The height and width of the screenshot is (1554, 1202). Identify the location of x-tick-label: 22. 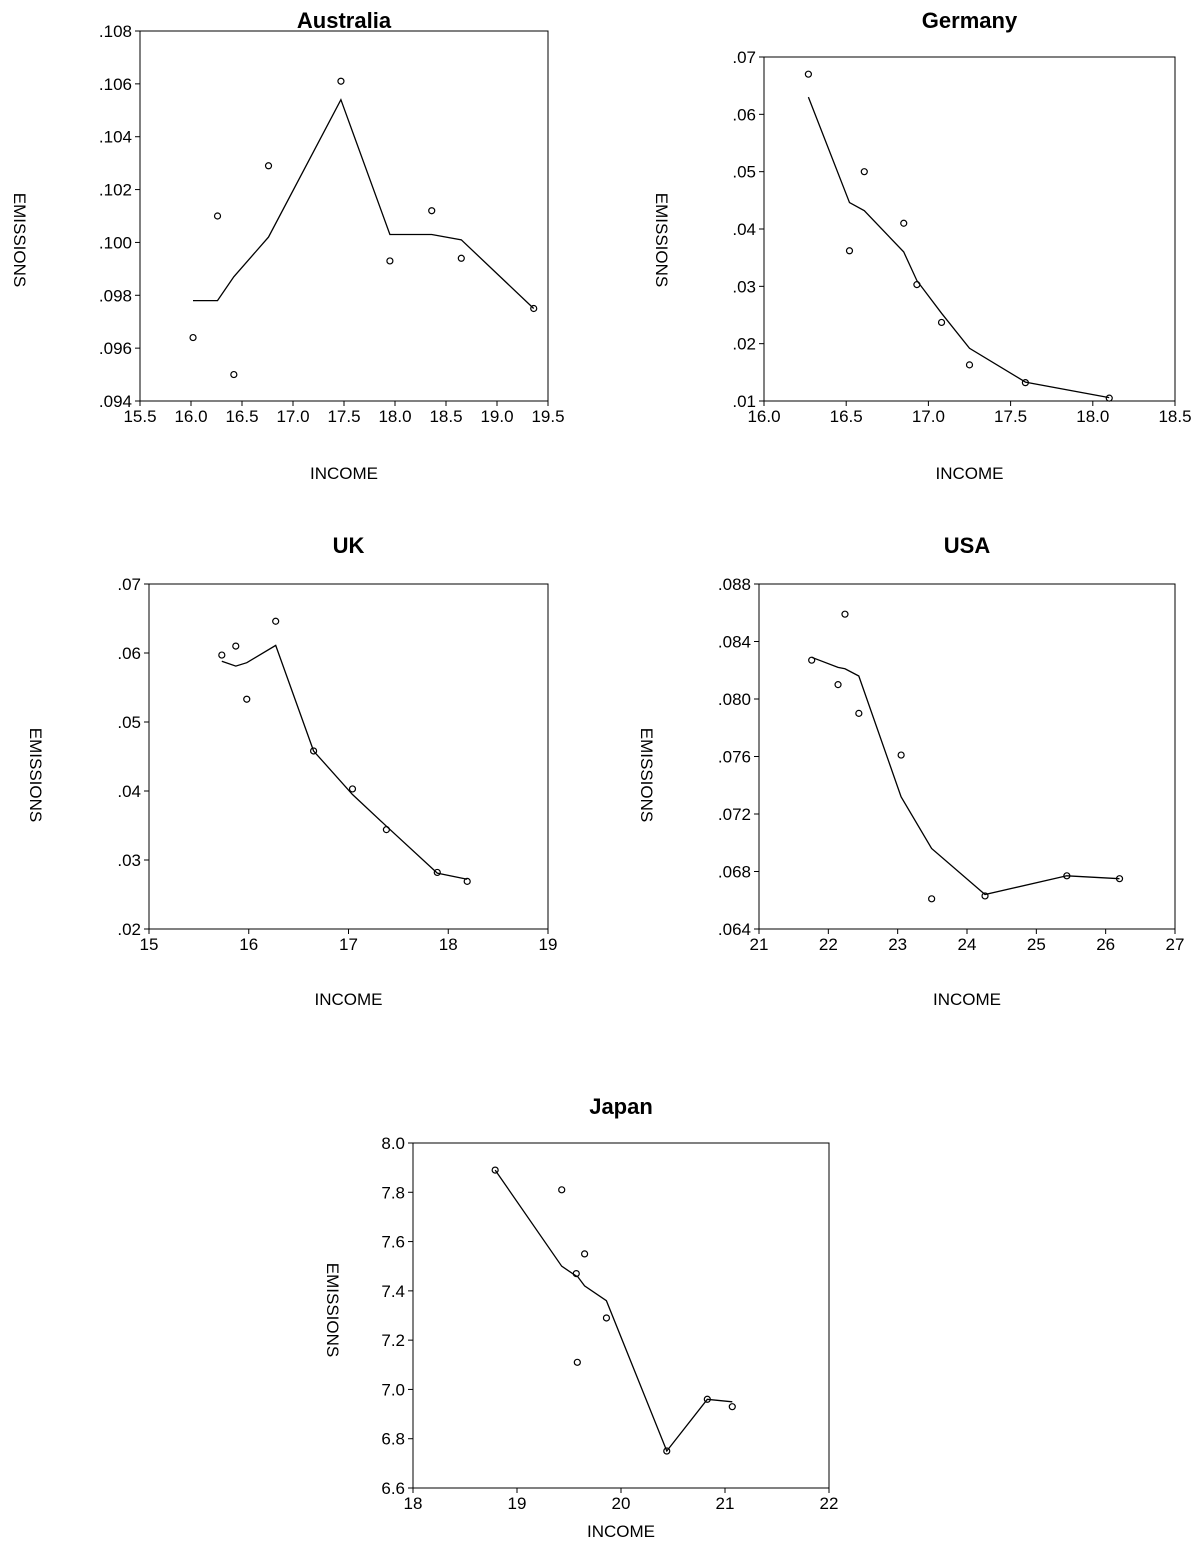
(829, 1503).